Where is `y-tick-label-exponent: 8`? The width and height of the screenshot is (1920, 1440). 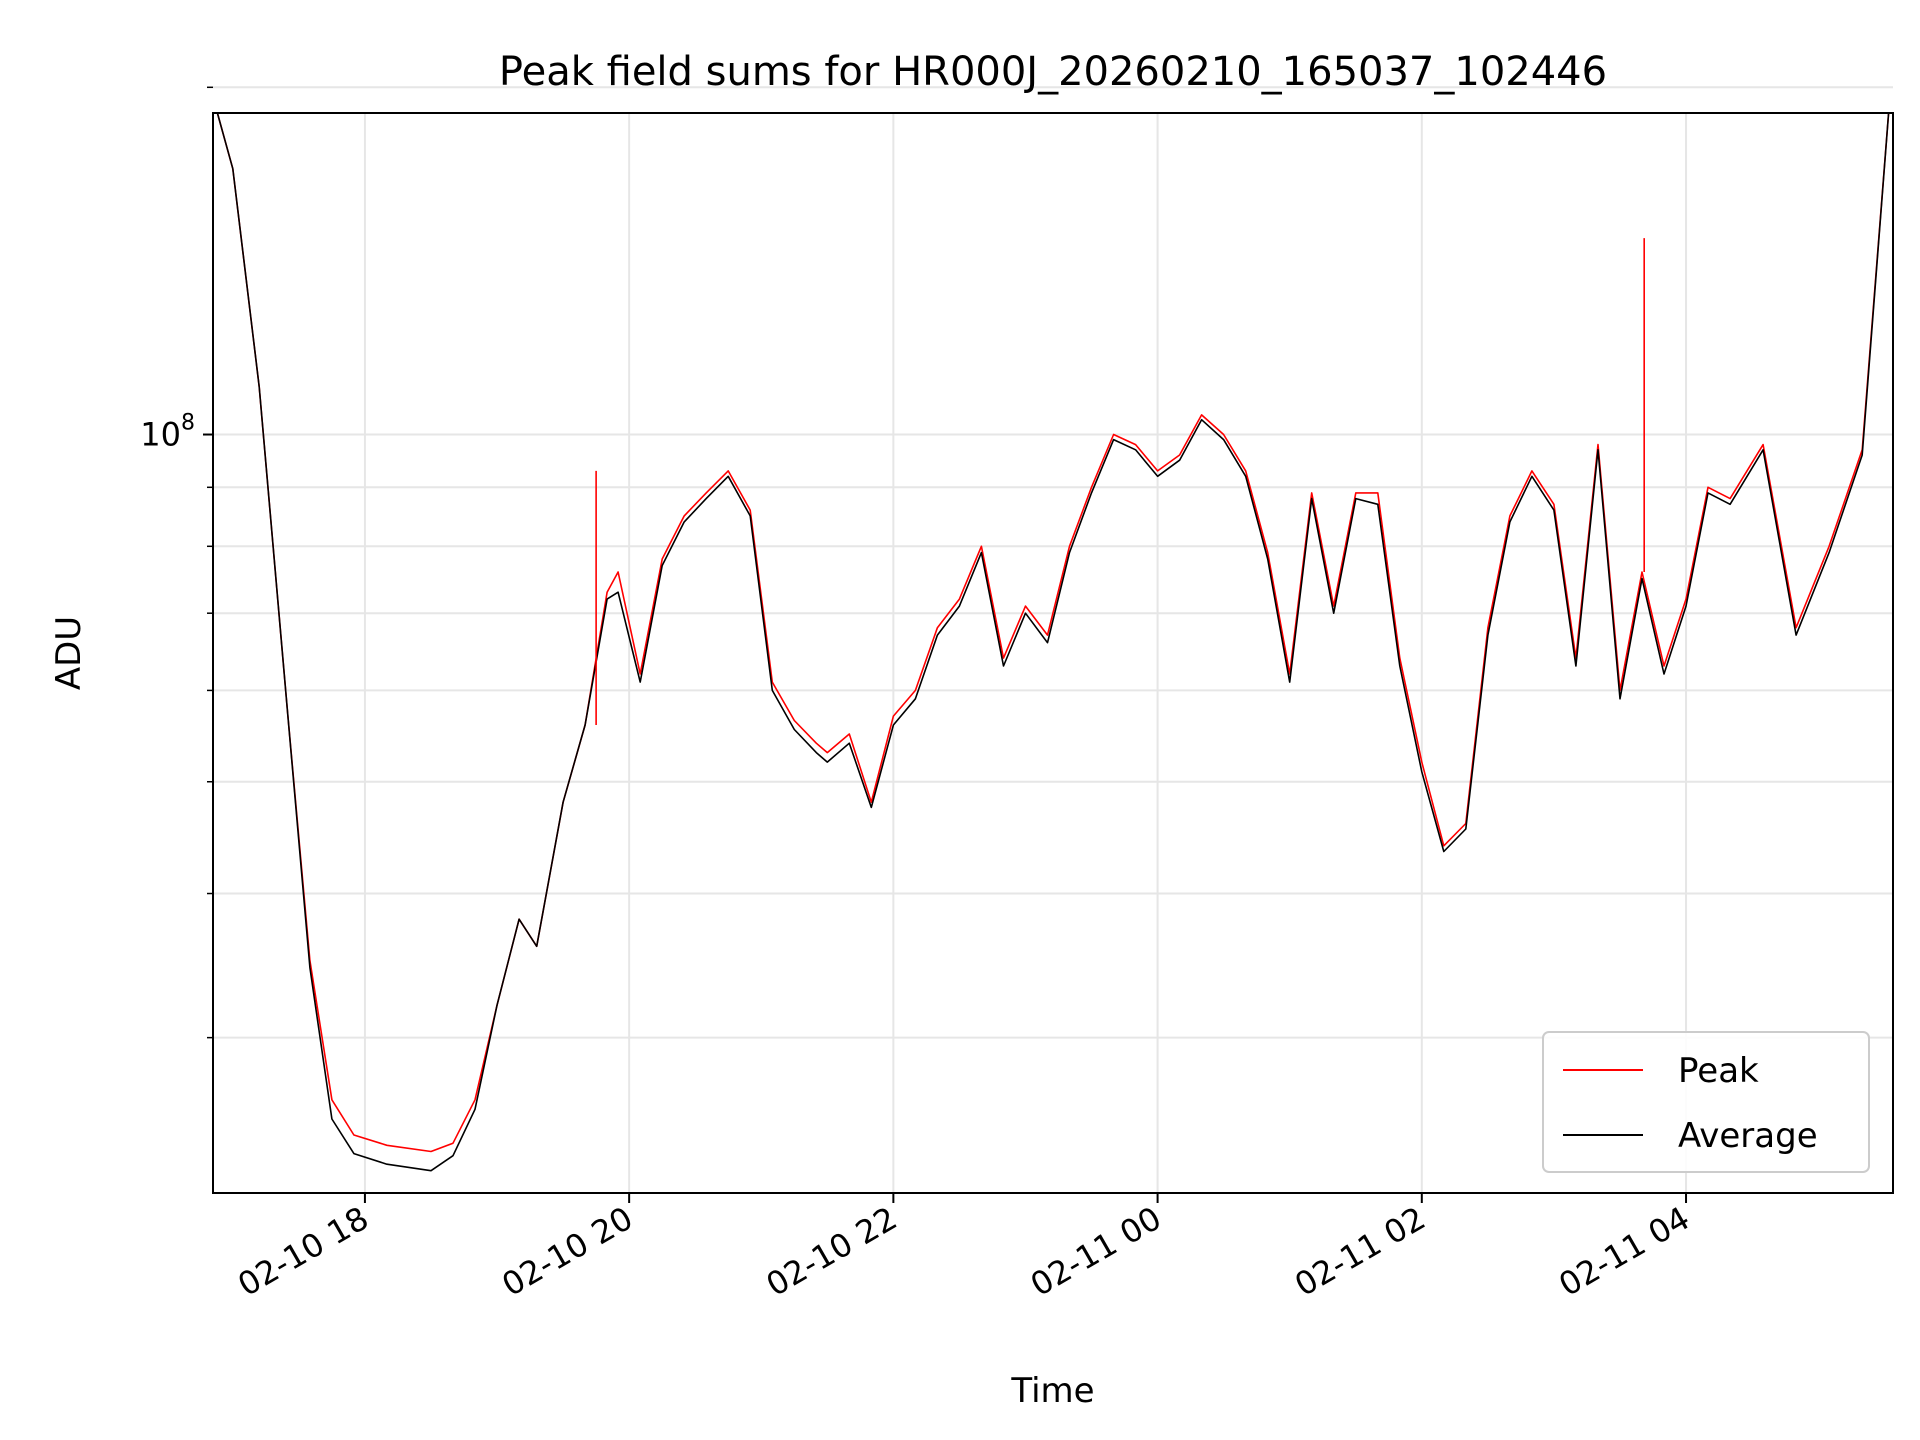
y-tick-label-exponent: 8 is located at coordinates (188, 423).